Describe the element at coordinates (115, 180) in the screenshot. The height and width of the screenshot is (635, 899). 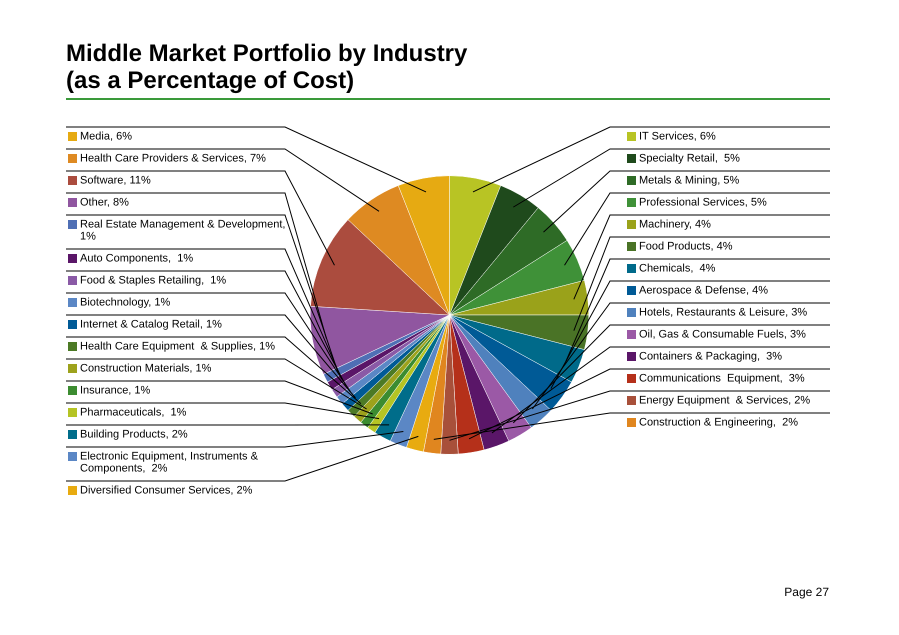
I see `legend-label: Software, 11%` at that location.